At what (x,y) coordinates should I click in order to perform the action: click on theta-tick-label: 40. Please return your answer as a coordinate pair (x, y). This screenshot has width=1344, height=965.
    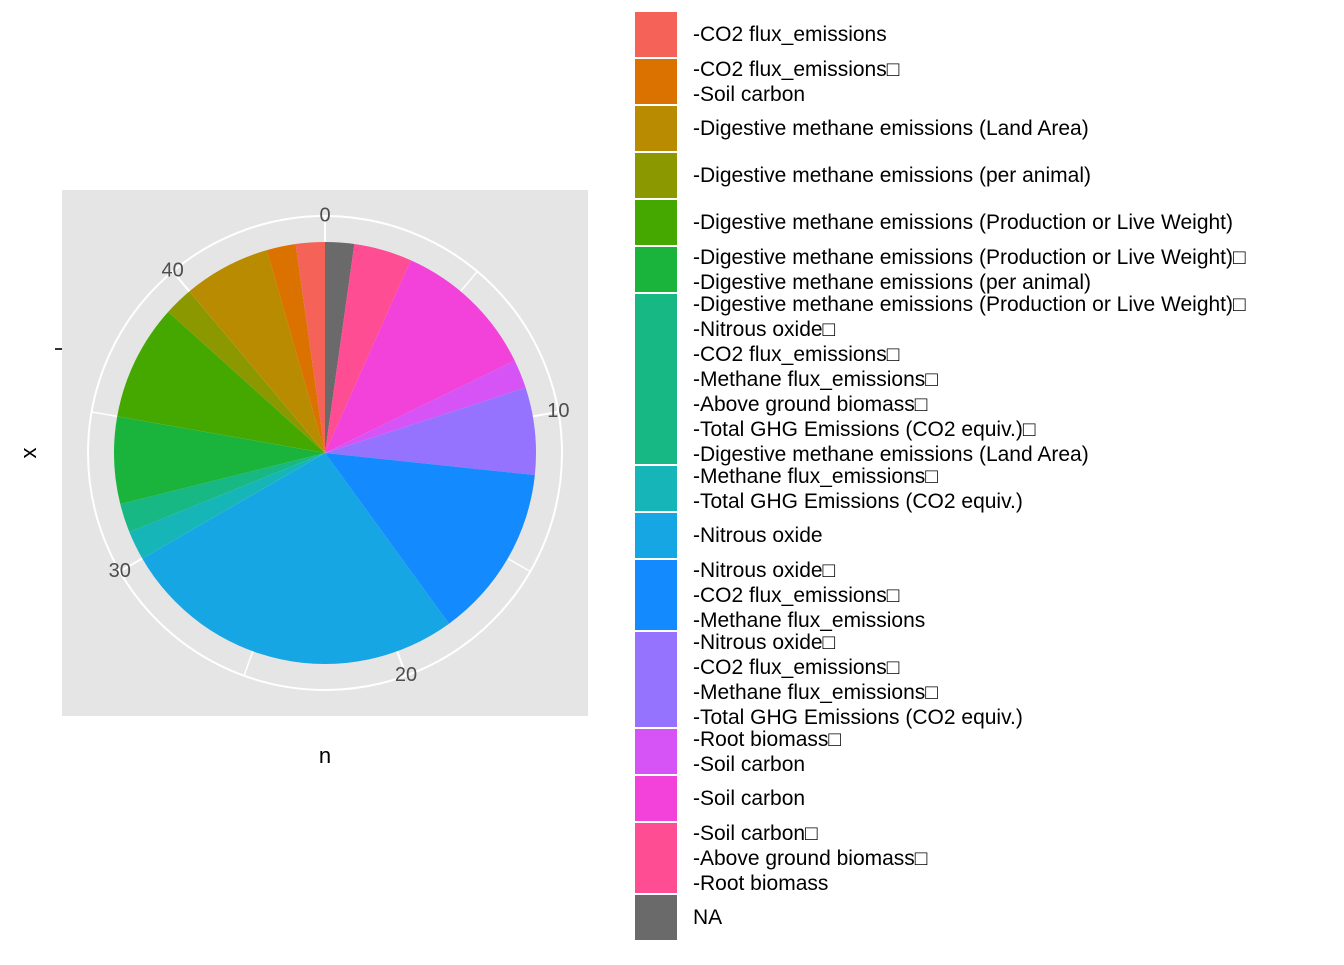
    Looking at the image, I should click on (173, 271).